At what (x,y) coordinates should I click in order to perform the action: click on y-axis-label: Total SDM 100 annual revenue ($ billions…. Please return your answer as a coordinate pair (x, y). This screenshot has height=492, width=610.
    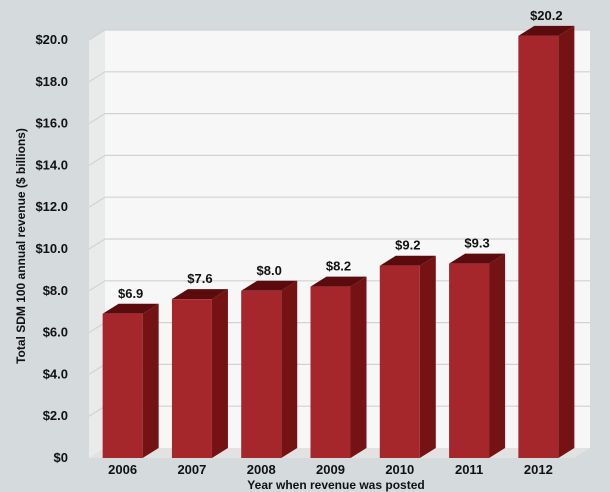
    Looking at the image, I should click on (21, 246).